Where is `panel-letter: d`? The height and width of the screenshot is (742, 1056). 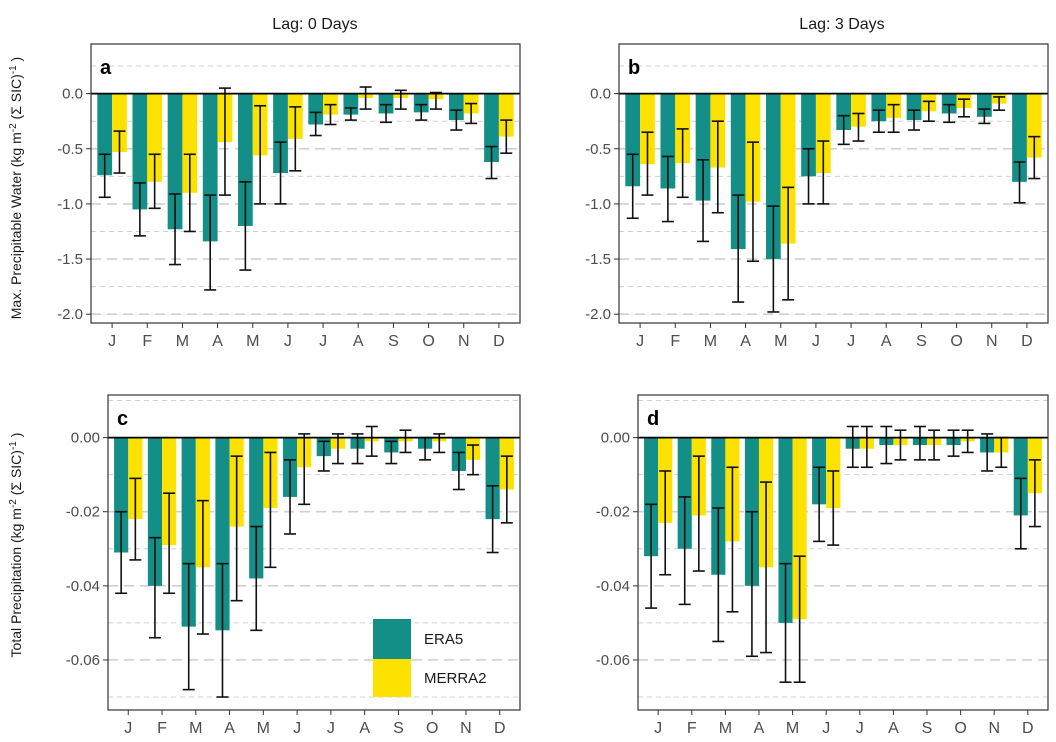 panel-letter: d is located at coordinates (653, 419).